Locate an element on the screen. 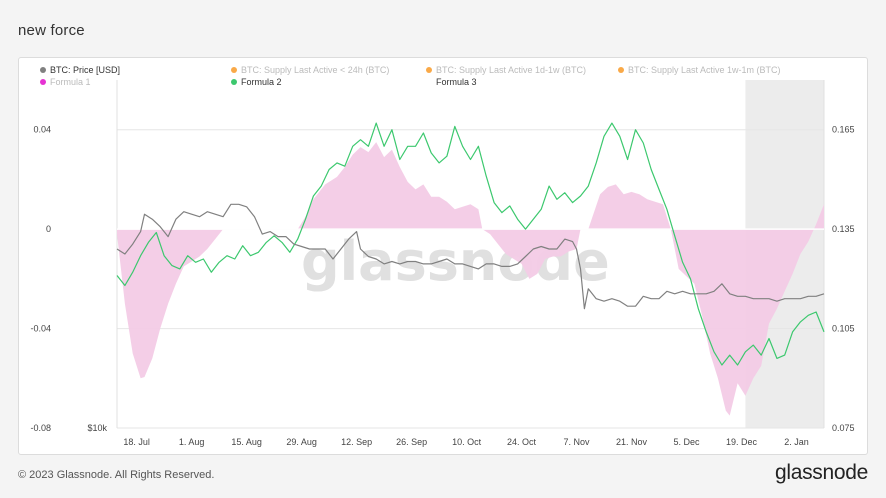 This screenshot has height=498, width=886. legend-item-1: BTC: Supply Last Active < 24h (BTC) is located at coordinates (310, 70).